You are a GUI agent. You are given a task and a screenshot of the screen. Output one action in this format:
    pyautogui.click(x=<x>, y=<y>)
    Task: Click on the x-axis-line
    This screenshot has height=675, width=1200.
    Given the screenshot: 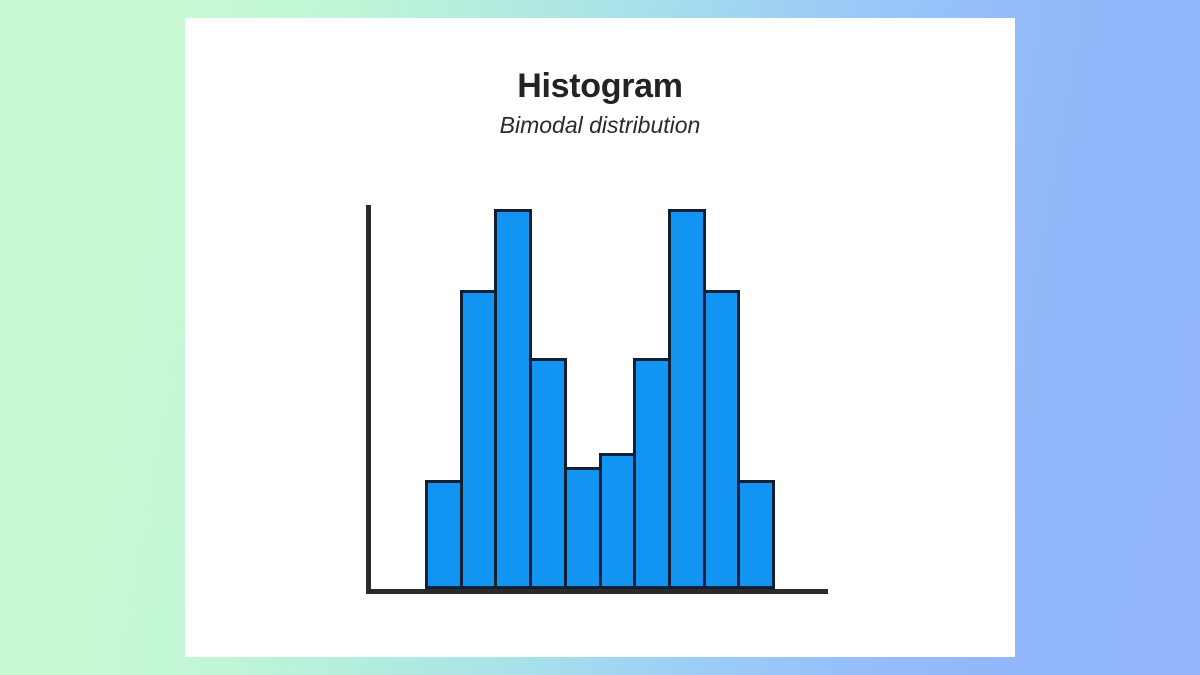 What is the action you would take?
    pyautogui.click(x=597, y=591)
    